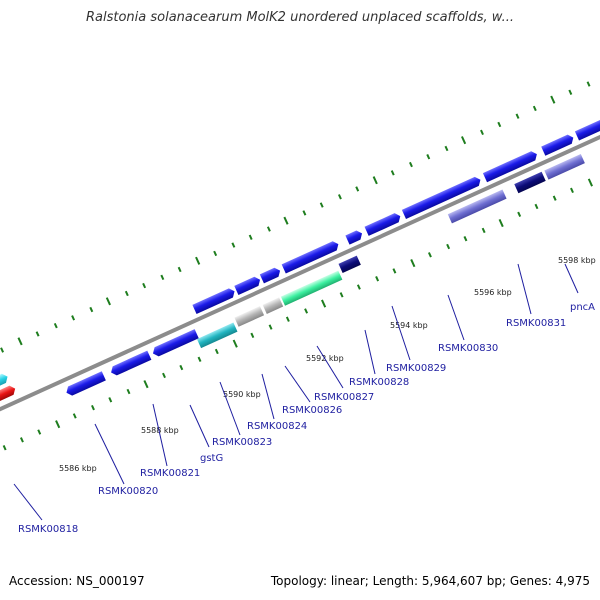 This screenshot has width=600, height=600. Describe the element at coordinates (242, 442) in the screenshot. I see `gene-label: RSMK00823` at that location.